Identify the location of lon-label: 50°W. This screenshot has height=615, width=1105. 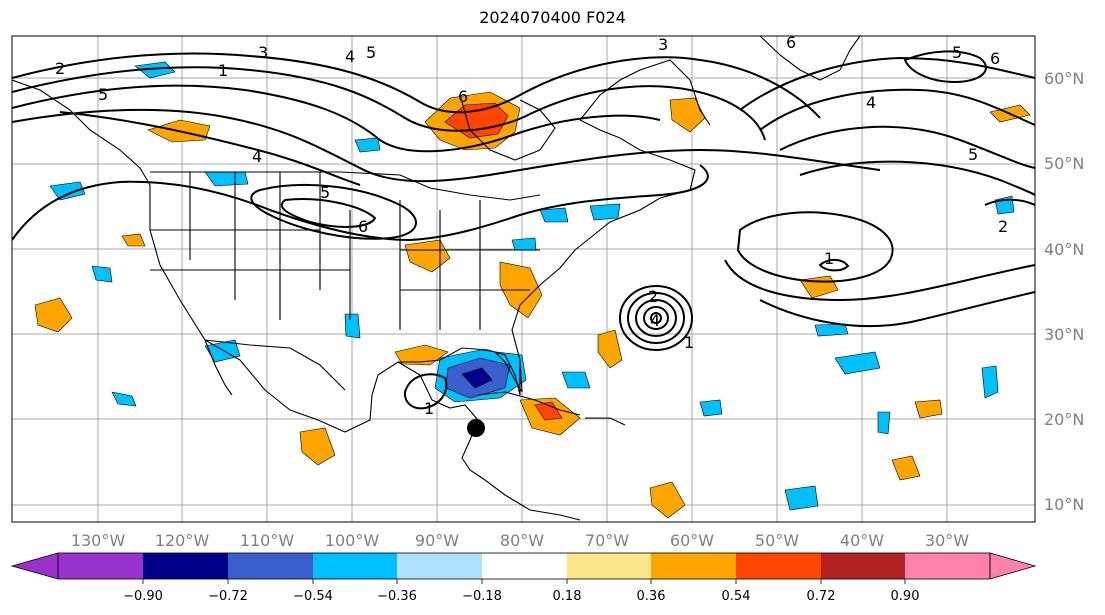
(777, 540).